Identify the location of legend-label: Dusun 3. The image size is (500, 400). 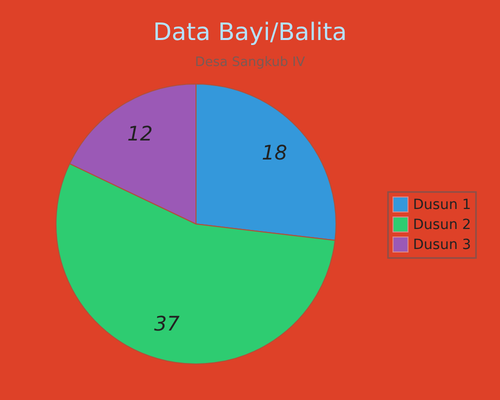
(442, 244).